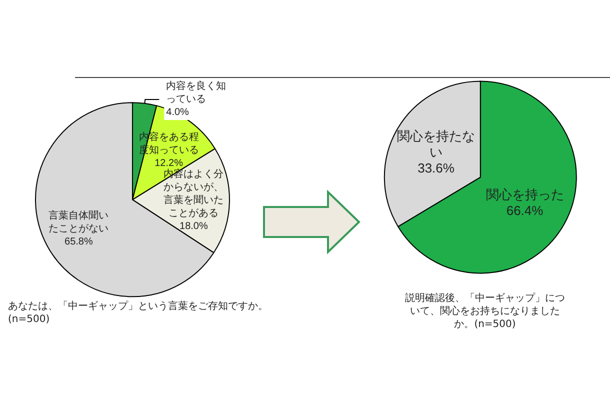 Image resolution: width=610 pixels, height=400 pixels. What do you see at coordinates (194, 226) in the screenshot?
I see `data-label: 18.0%` at bounding box center [194, 226].